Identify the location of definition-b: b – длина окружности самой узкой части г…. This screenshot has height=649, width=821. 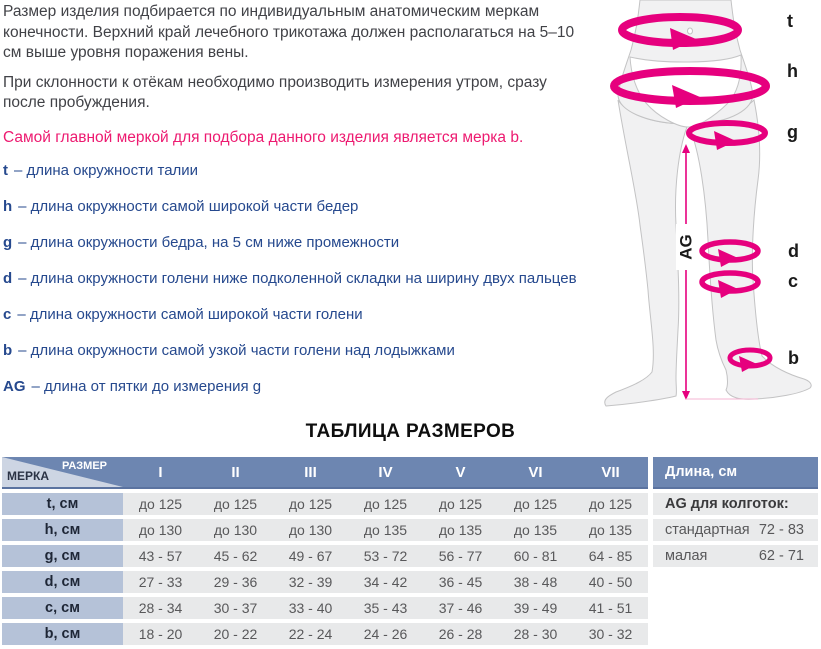
(290, 350).